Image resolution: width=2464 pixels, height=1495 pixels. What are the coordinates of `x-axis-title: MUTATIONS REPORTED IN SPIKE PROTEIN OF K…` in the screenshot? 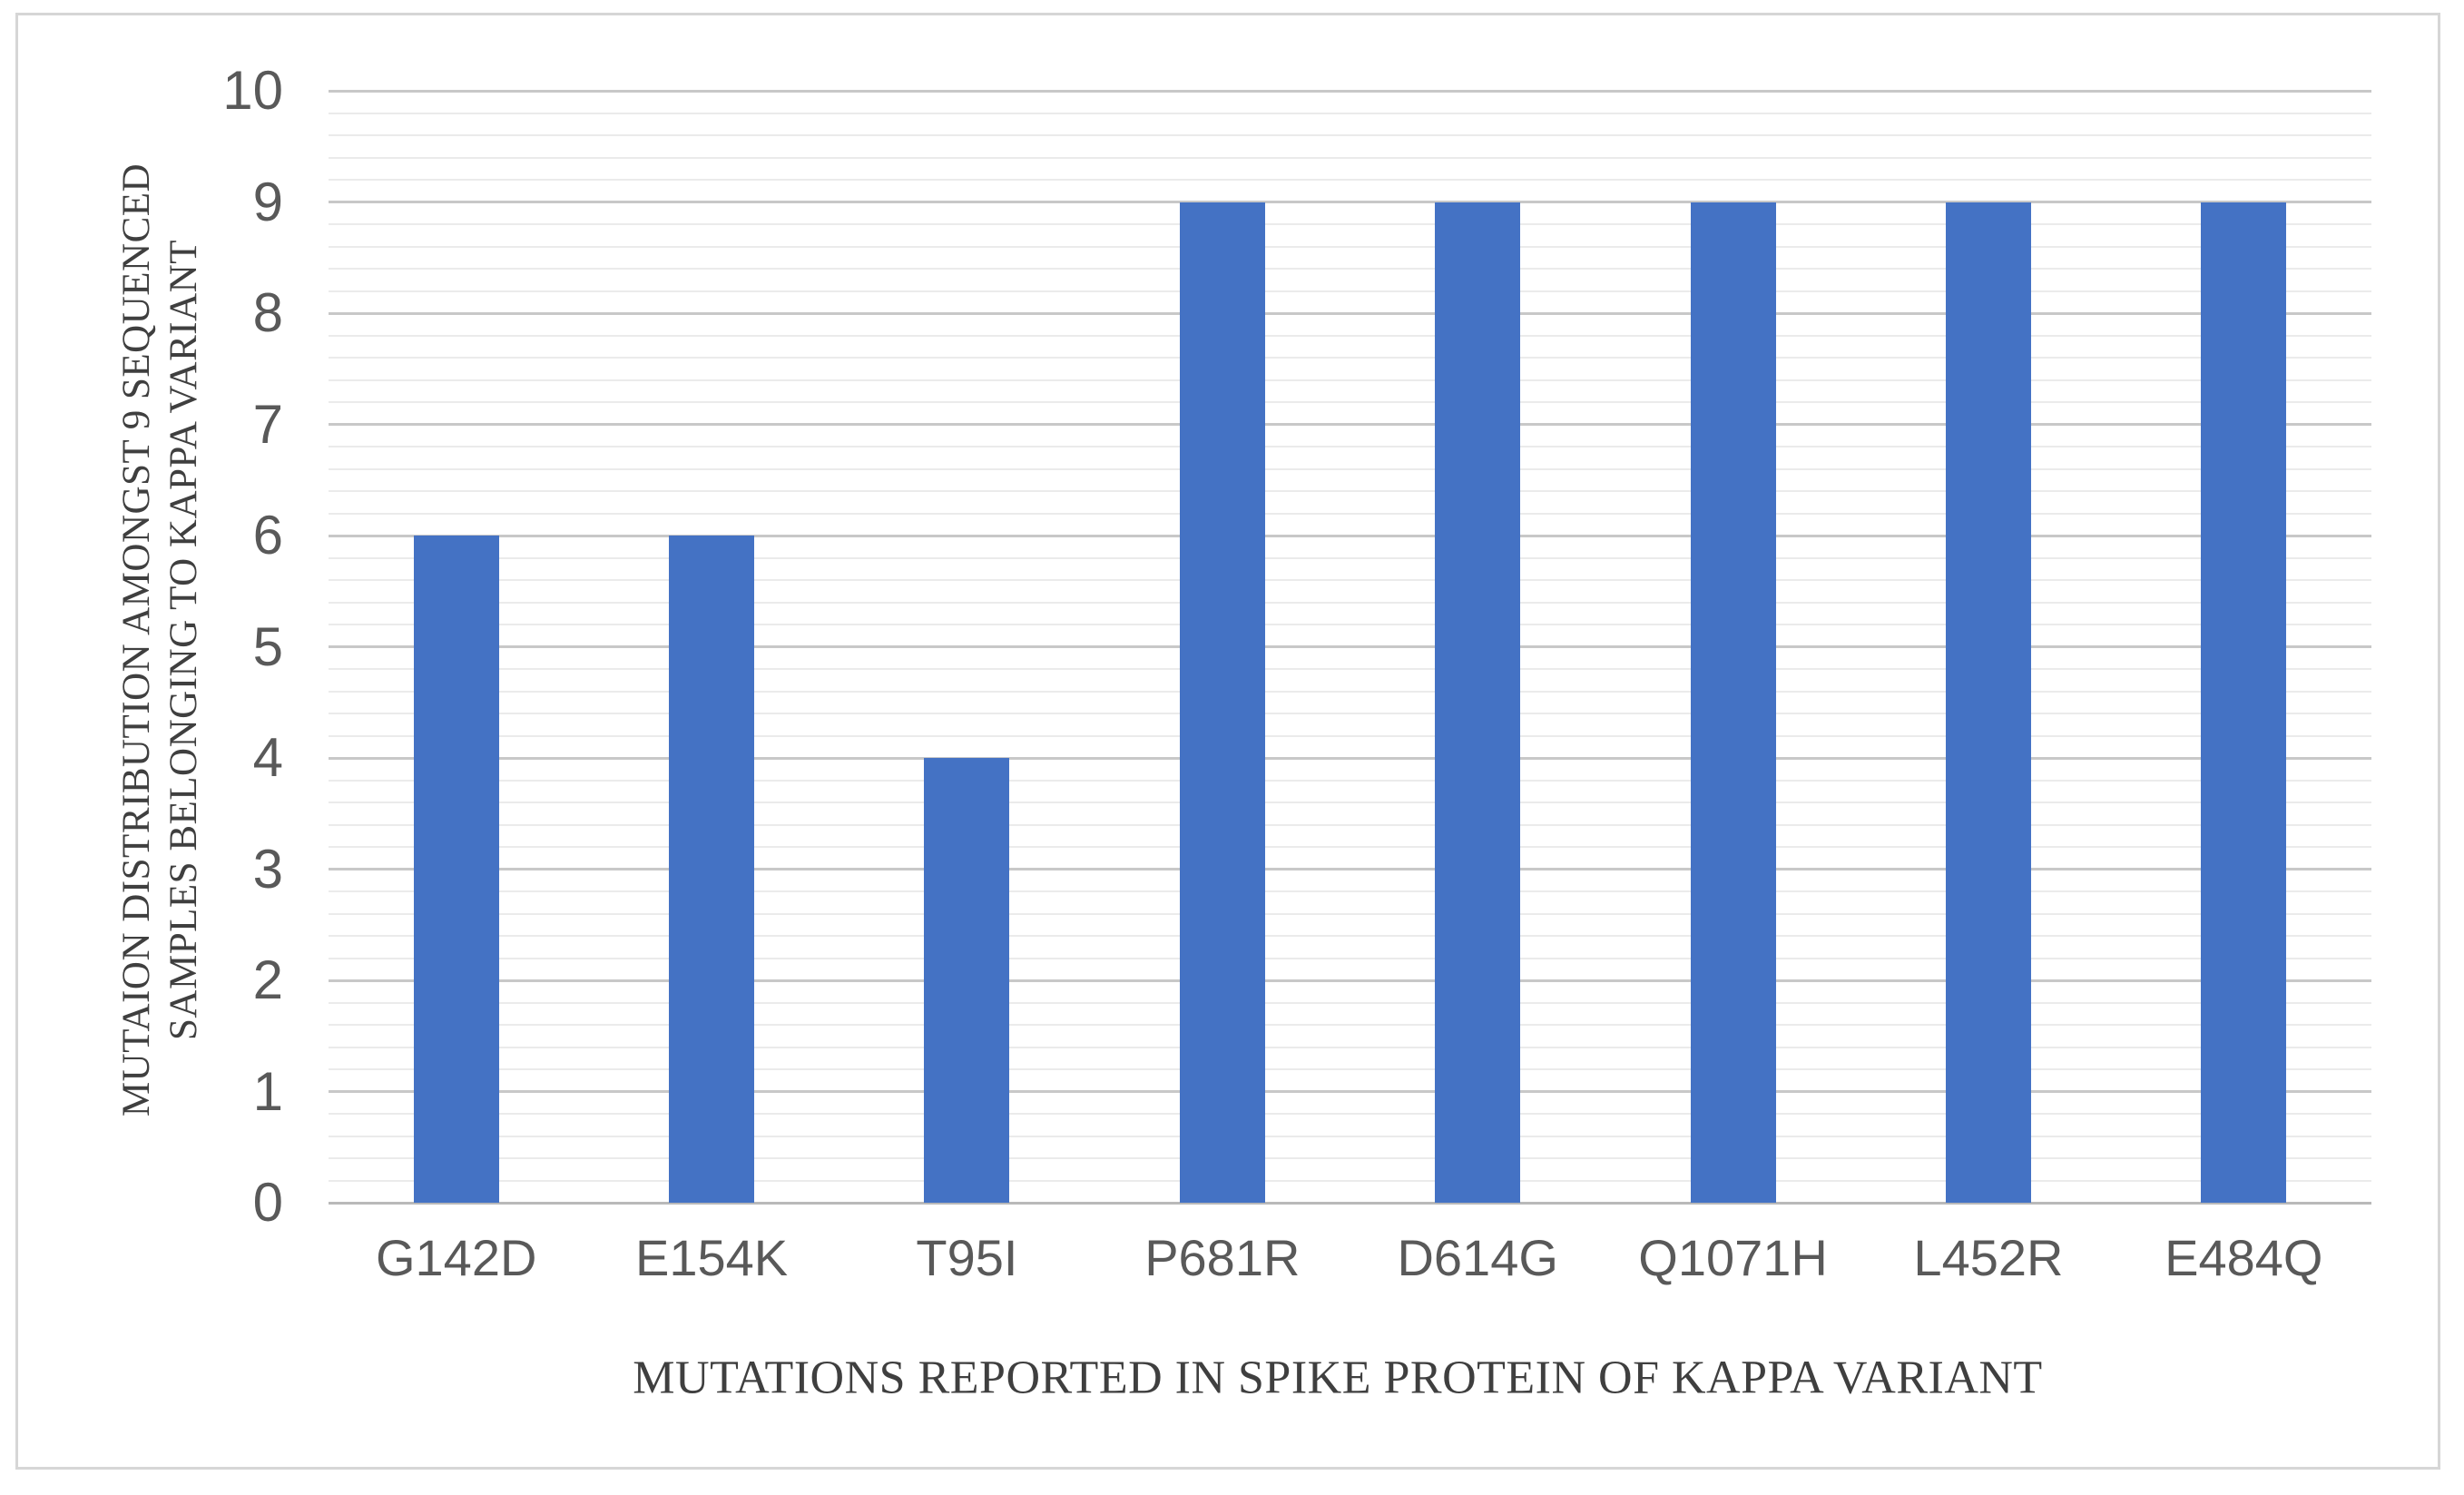 It's located at (1338, 1378).